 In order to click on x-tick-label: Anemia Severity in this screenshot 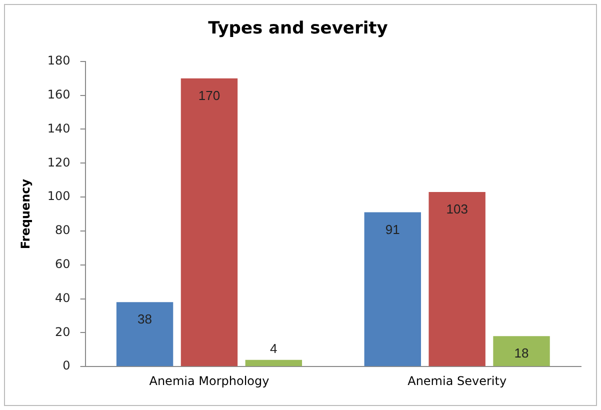, I will do `click(457, 381)`.